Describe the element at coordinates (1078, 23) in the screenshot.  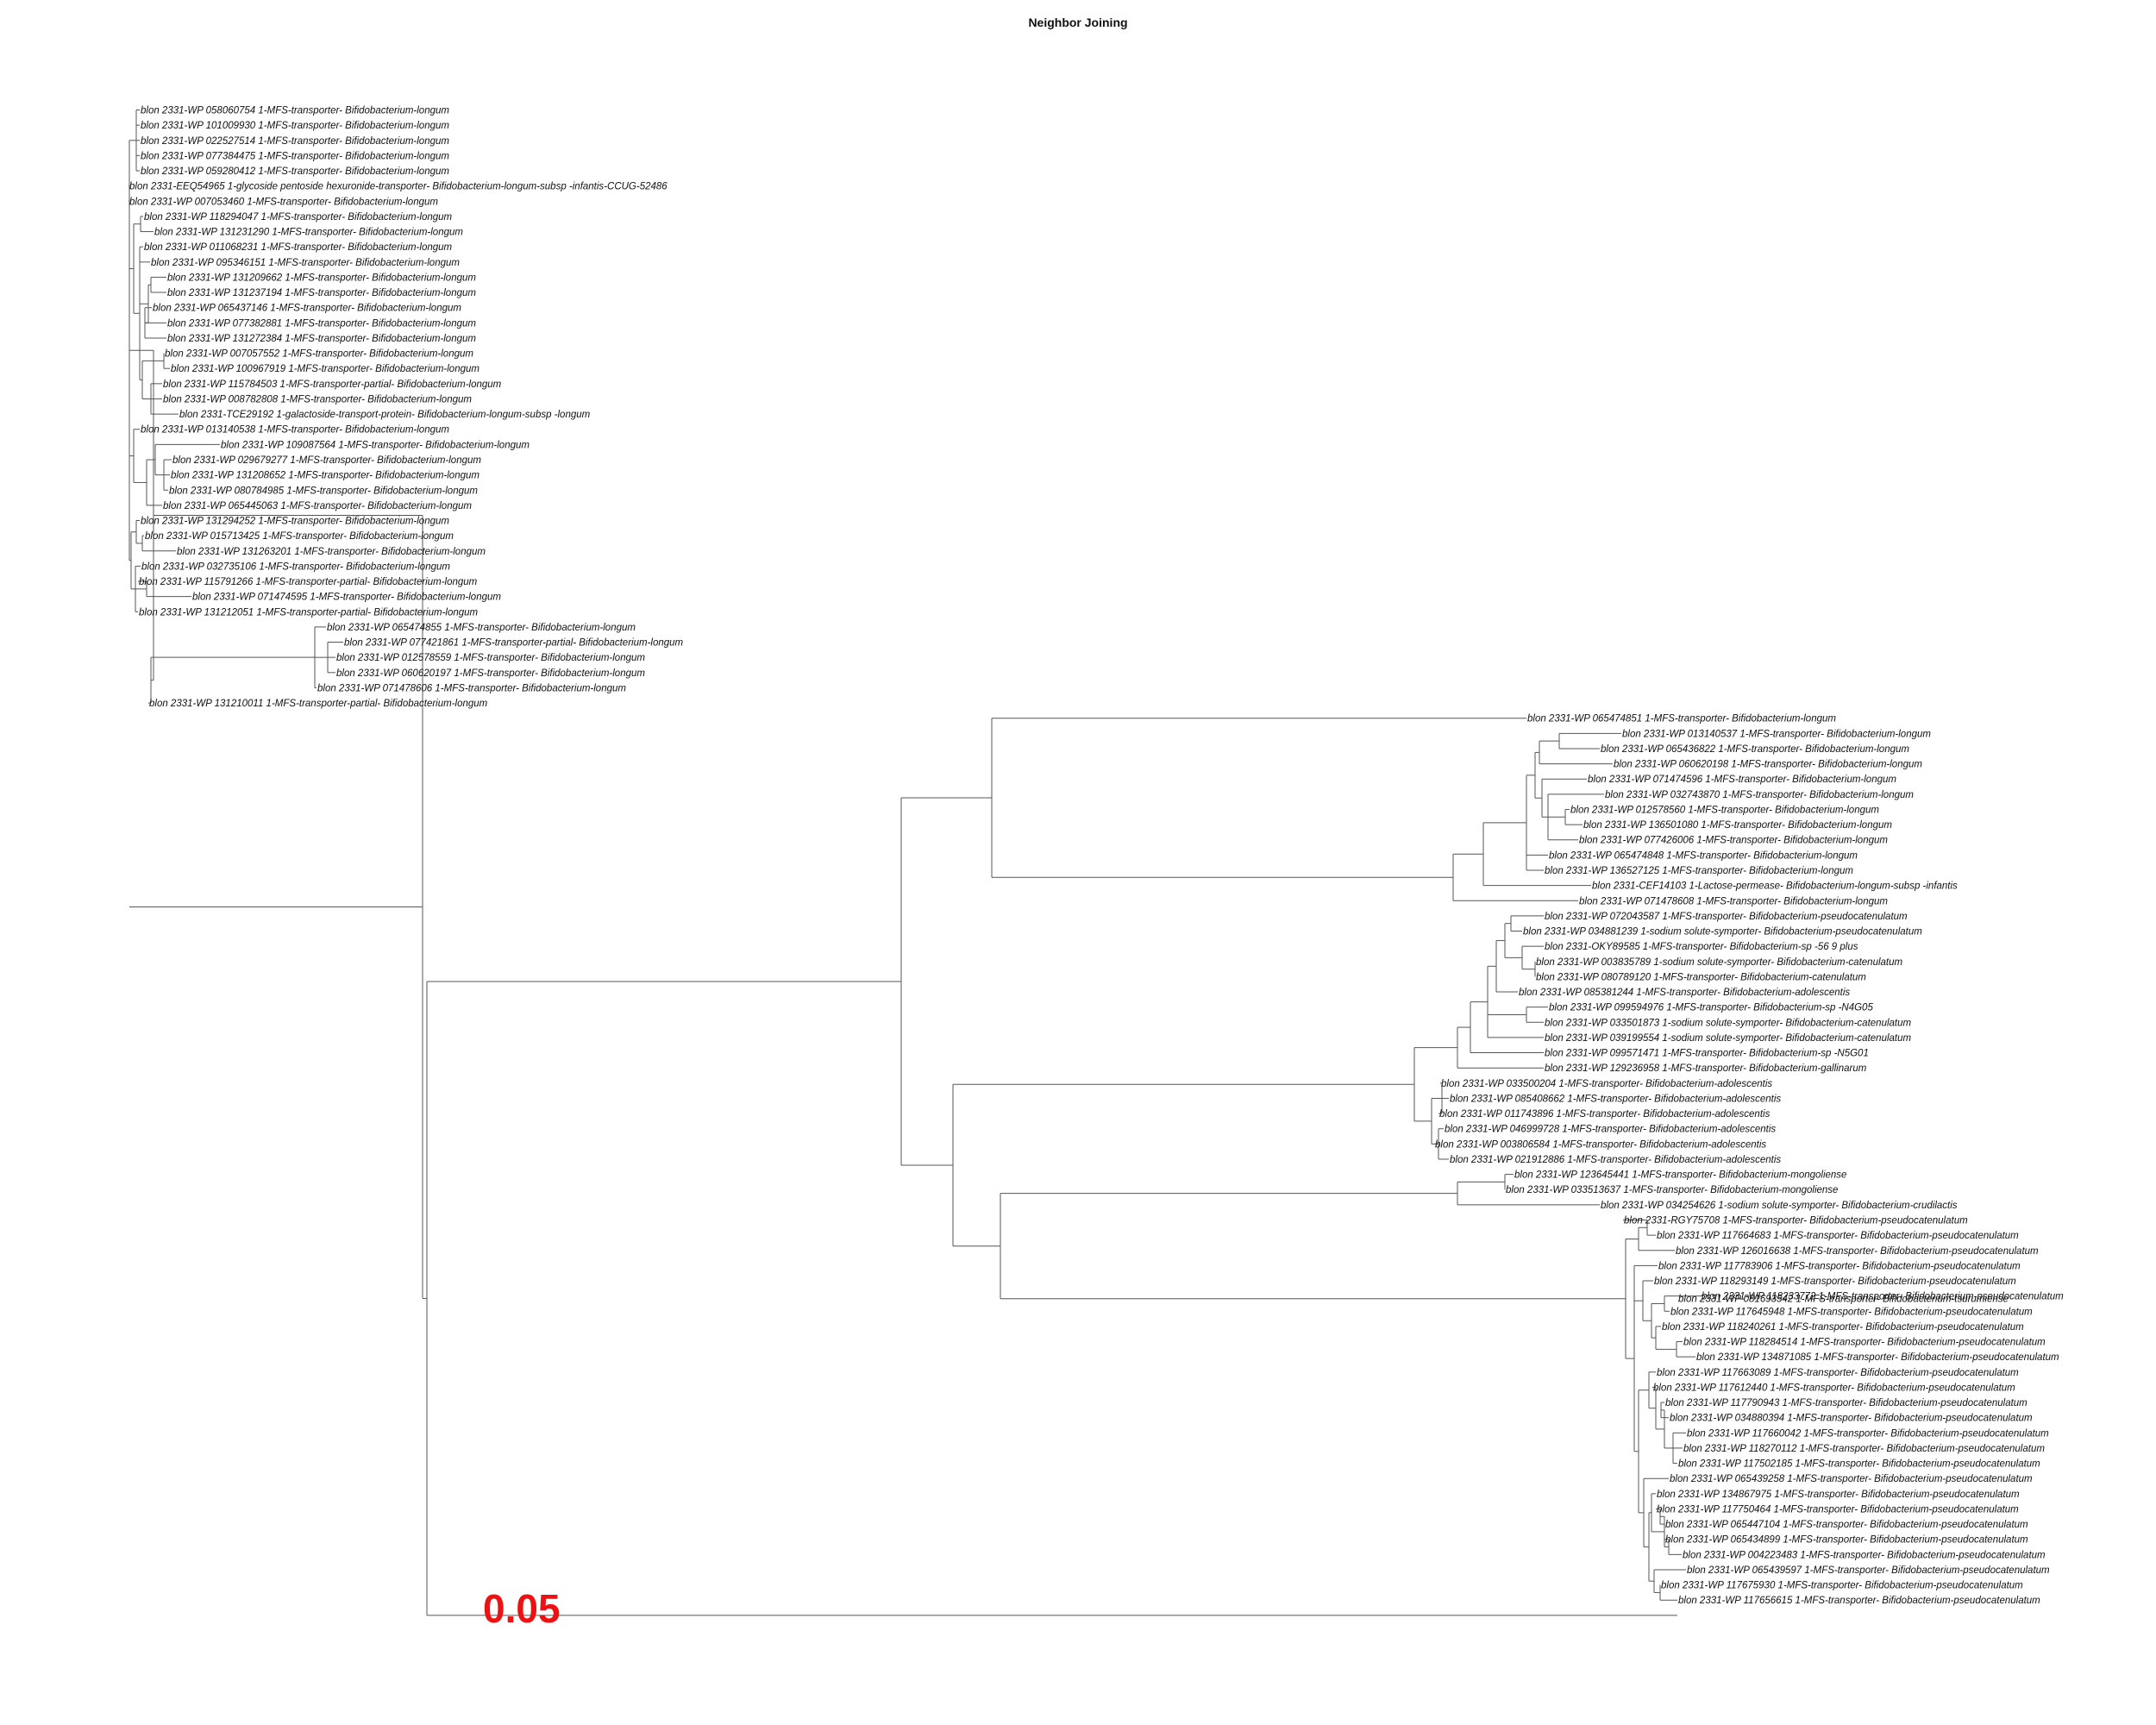
I see `tree-title: Neighbor Joining` at that location.